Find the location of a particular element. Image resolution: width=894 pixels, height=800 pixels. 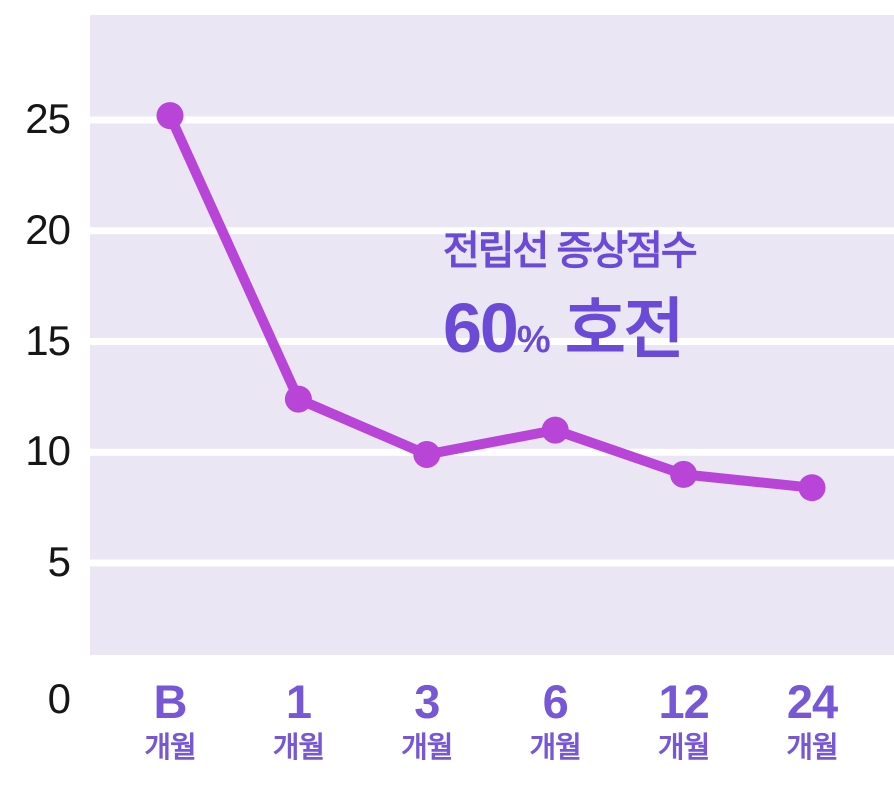

annotation-value-line: 60% 호전 is located at coordinates (608, 328).